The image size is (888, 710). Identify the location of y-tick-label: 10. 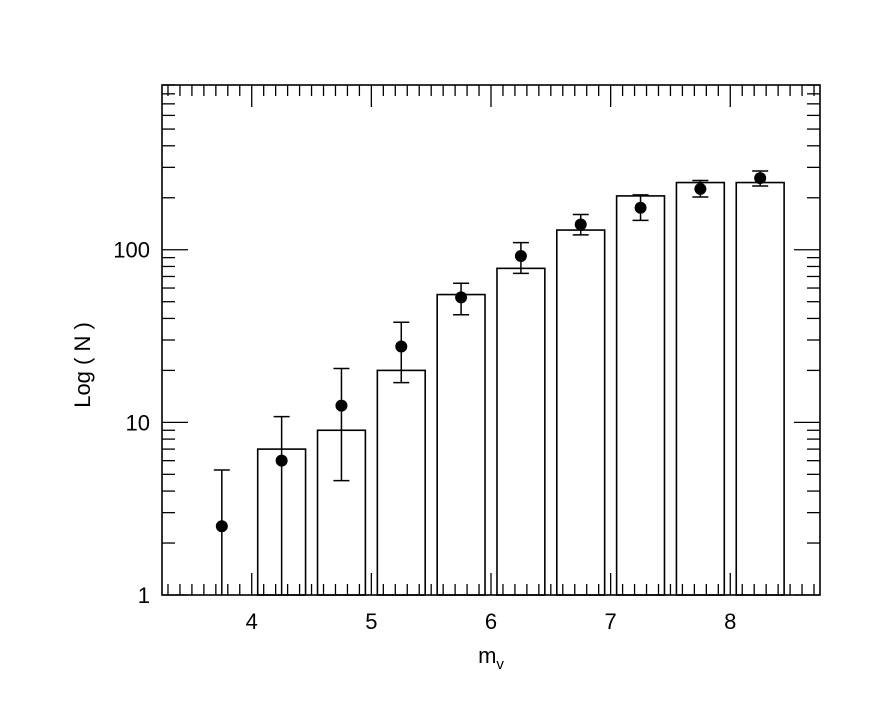
(138, 422).